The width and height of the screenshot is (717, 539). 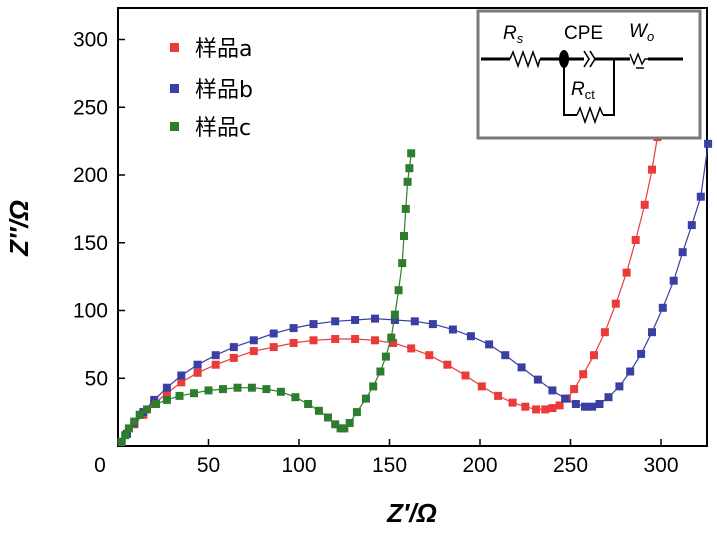 I want to click on inset-frame, so click(x=589, y=74).